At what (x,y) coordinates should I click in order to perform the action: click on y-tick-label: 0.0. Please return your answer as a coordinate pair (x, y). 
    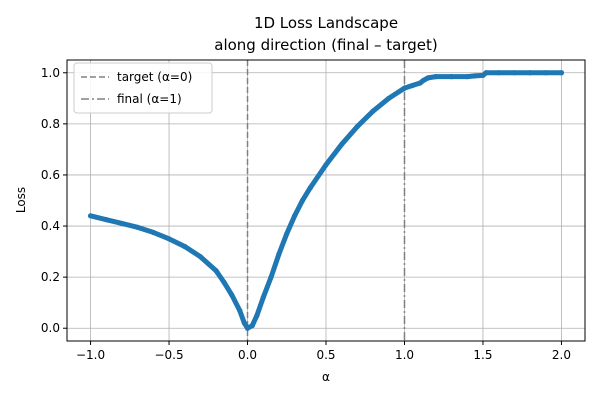
    Looking at the image, I should click on (50, 328).